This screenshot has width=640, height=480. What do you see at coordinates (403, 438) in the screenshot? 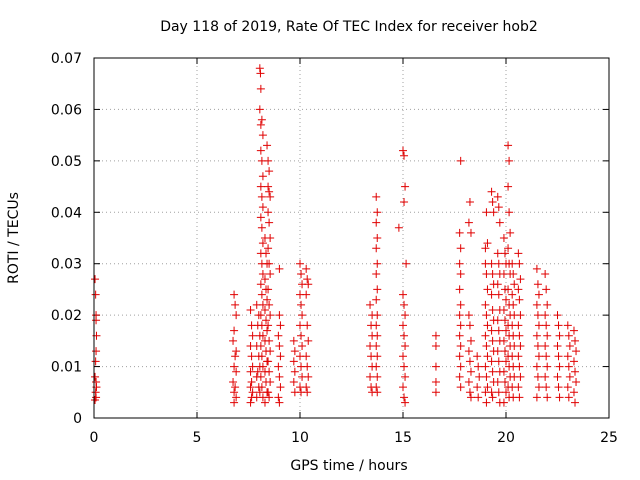
I see `x-tick-label: 15` at bounding box center [403, 438].